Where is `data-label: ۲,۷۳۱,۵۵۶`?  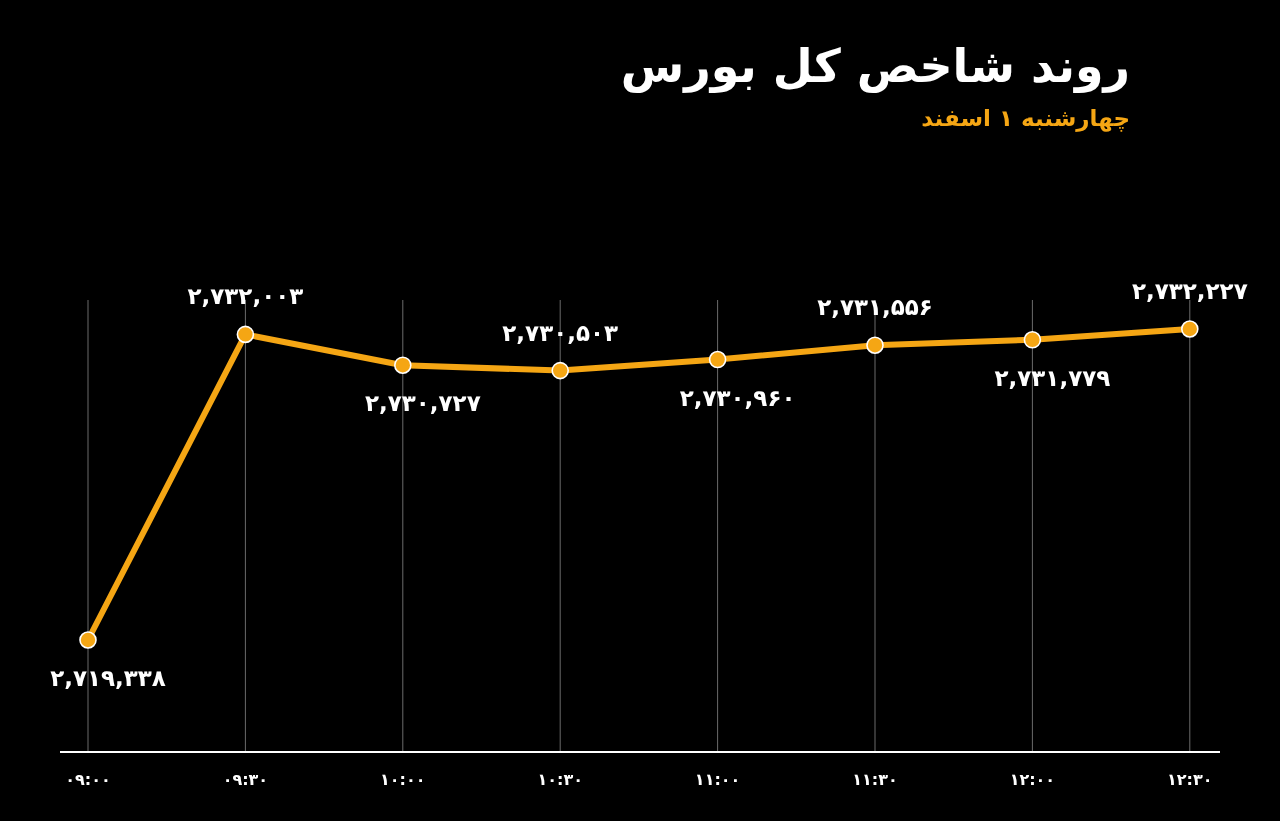 data-label: ۲,۷۳۱,۵۵۶ is located at coordinates (875, 307).